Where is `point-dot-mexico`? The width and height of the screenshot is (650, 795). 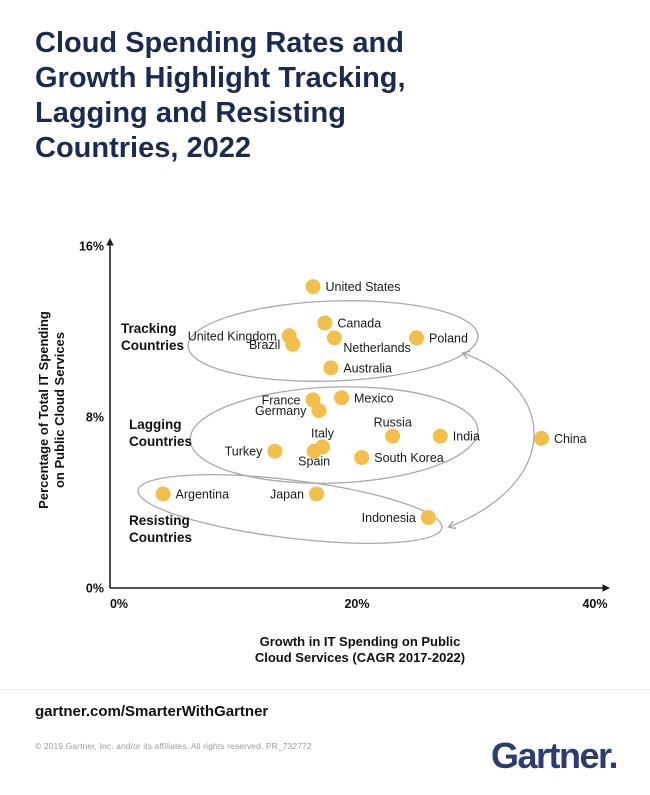
point-dot-mexico is located at coordinates (342, 398).